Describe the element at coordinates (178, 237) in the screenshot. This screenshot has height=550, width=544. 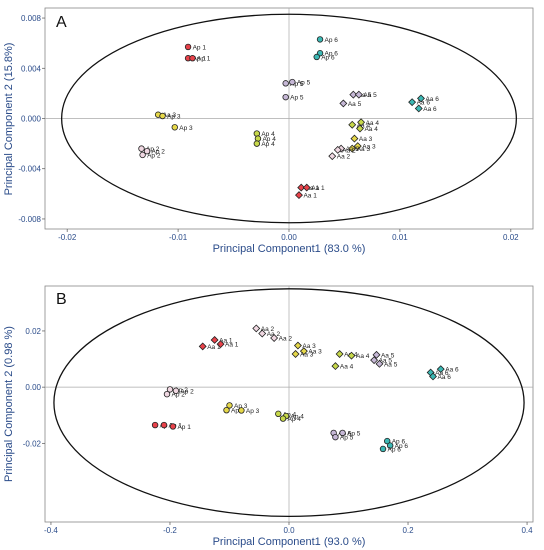
I see `panel-a-x-tick-label: -0.01` at that location.